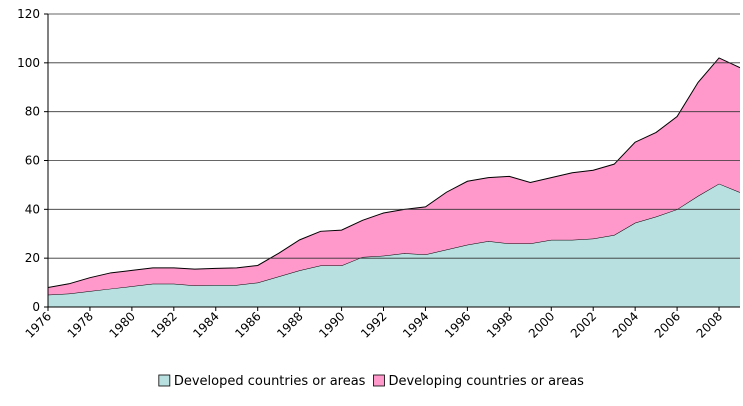 This screenshot has height=406, width=743. Describe the element at coordinates (270, 381) in the screenshot. I see `legend-label: Developed countries or areas` at that location.